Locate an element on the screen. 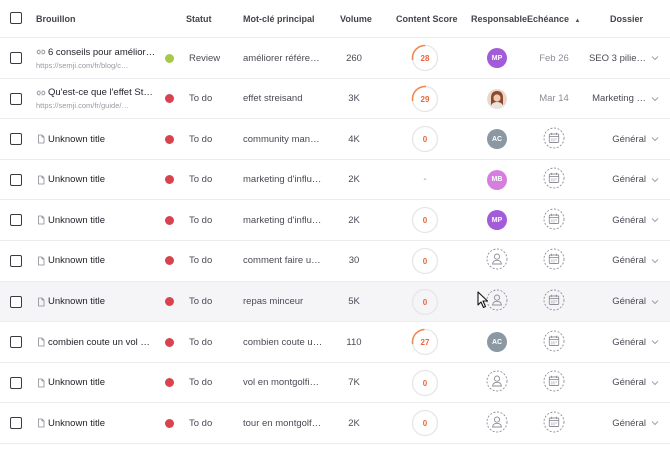  avatar-photo is located at coordinates (497, 98).